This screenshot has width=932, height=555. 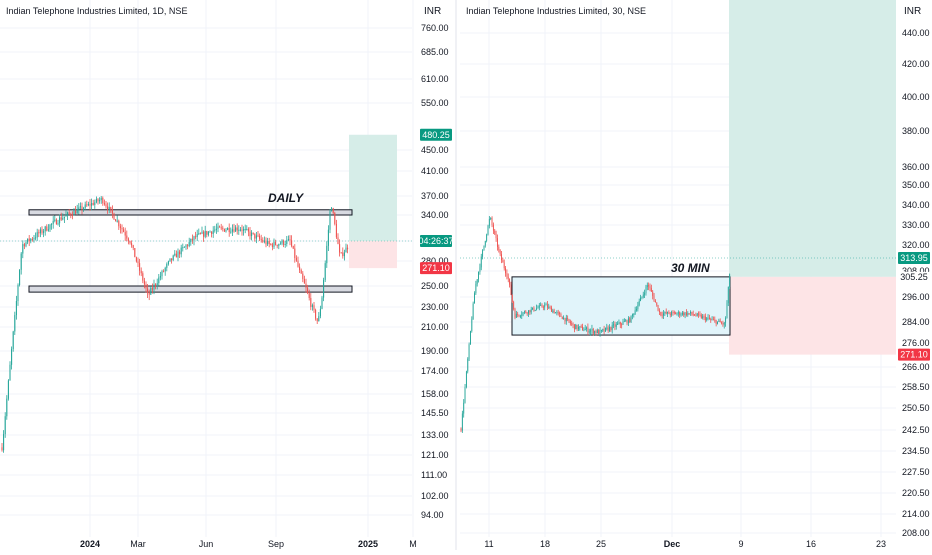 What do you see at coordinates (916, 367) in the screenshot?
I see `right-y-tick: 266.00` at bounding box center [916, 367].